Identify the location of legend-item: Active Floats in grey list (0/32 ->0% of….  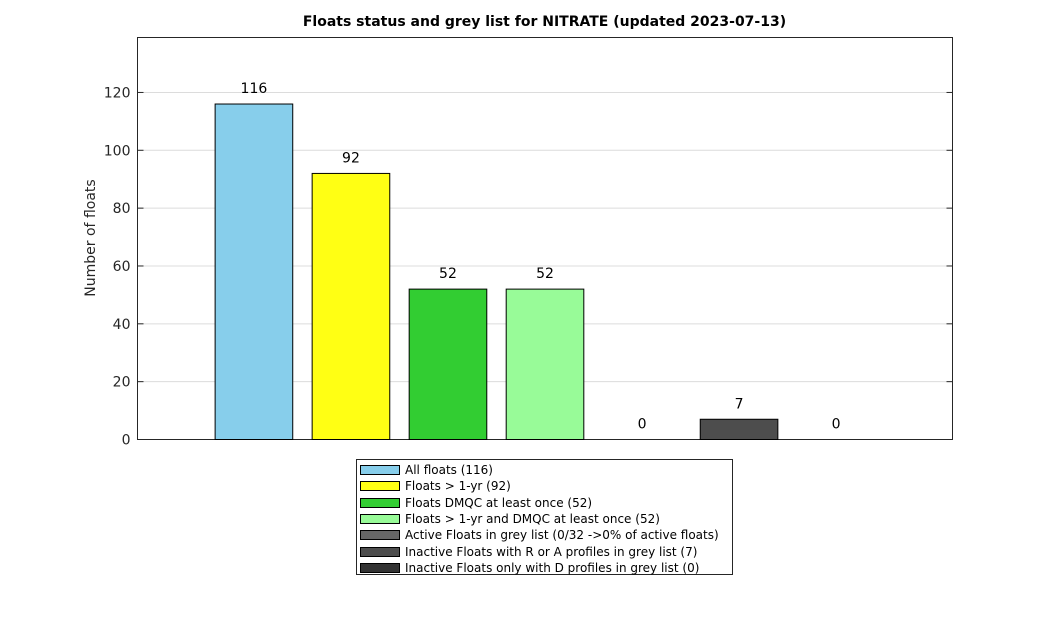
(544, 535).